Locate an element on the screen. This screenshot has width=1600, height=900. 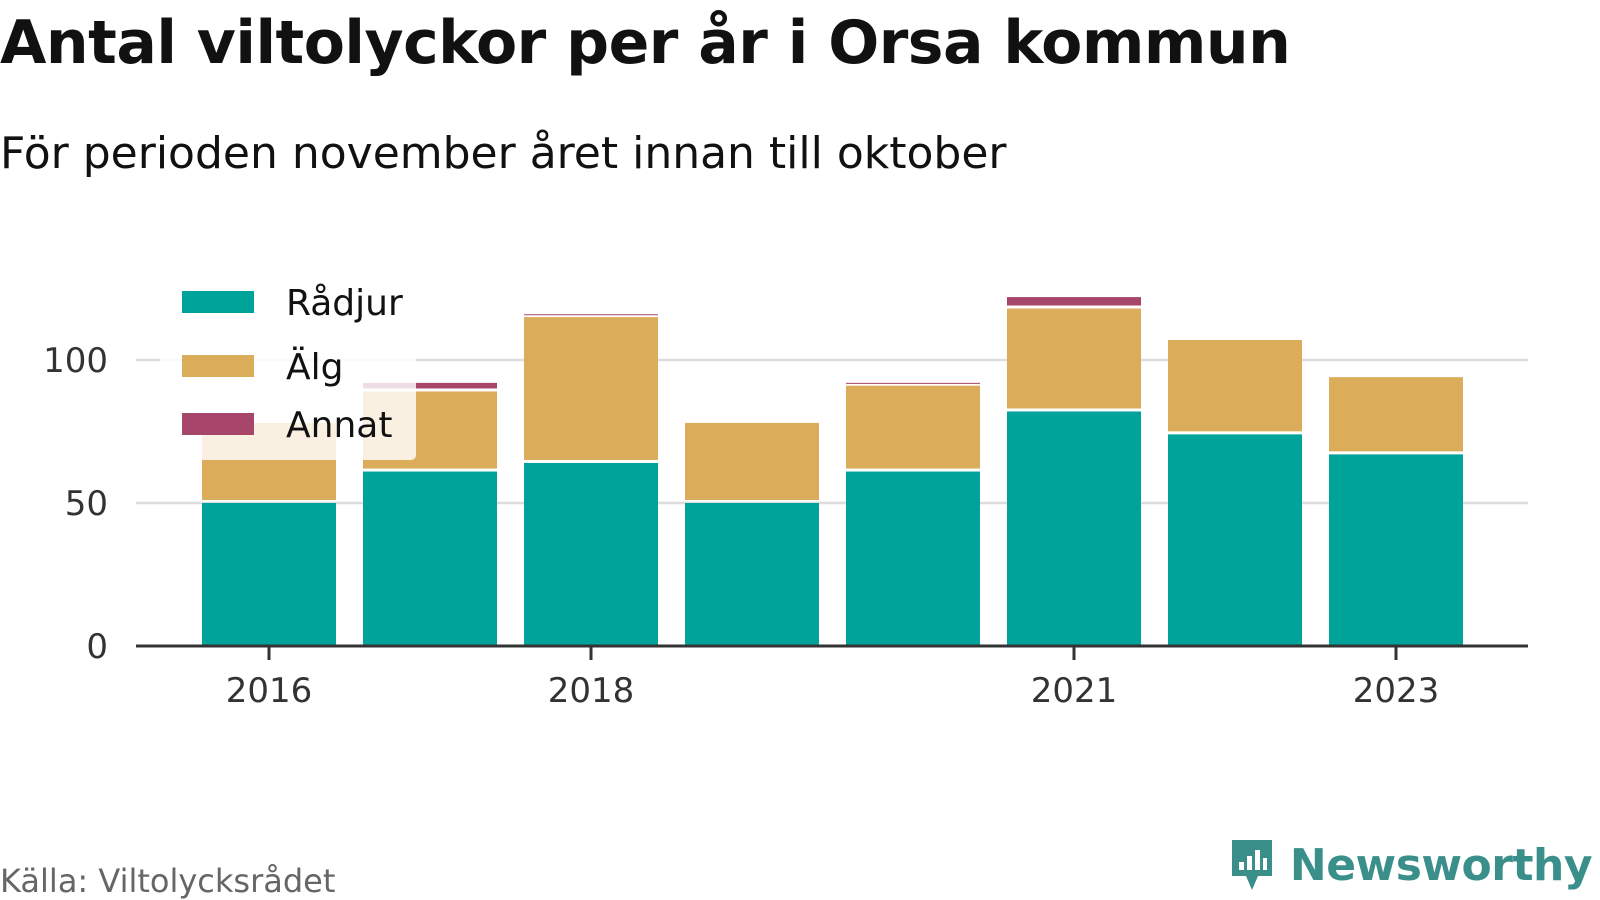
bar-2020-Älg is located at coordinates (913, 427).